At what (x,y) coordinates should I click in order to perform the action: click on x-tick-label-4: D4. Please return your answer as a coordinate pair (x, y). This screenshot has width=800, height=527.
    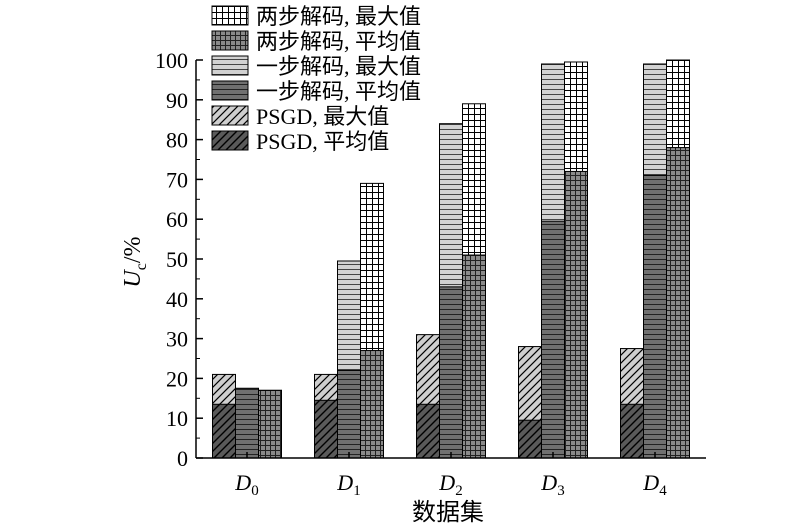
    Looking at the image, I should click on (654, 484).